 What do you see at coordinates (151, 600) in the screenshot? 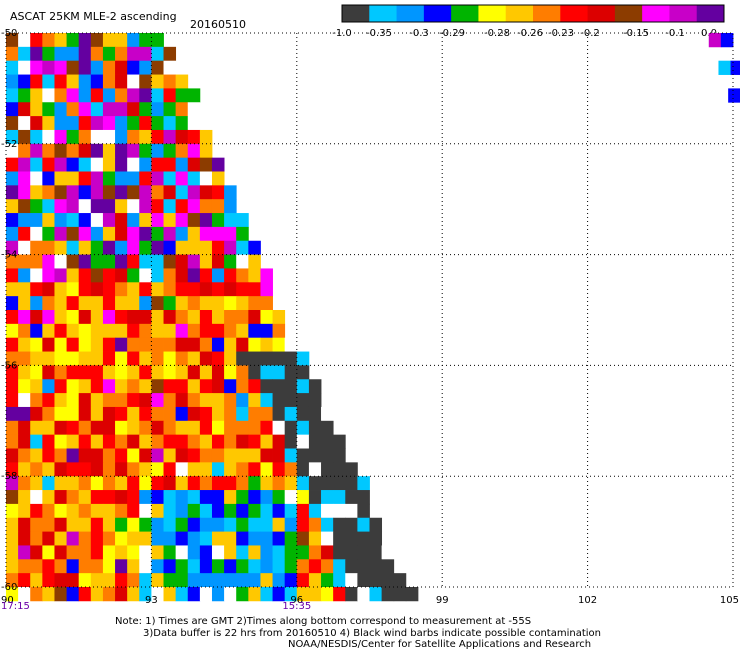
I see `x-tick-label: 93` at bounding box center [151, 600].